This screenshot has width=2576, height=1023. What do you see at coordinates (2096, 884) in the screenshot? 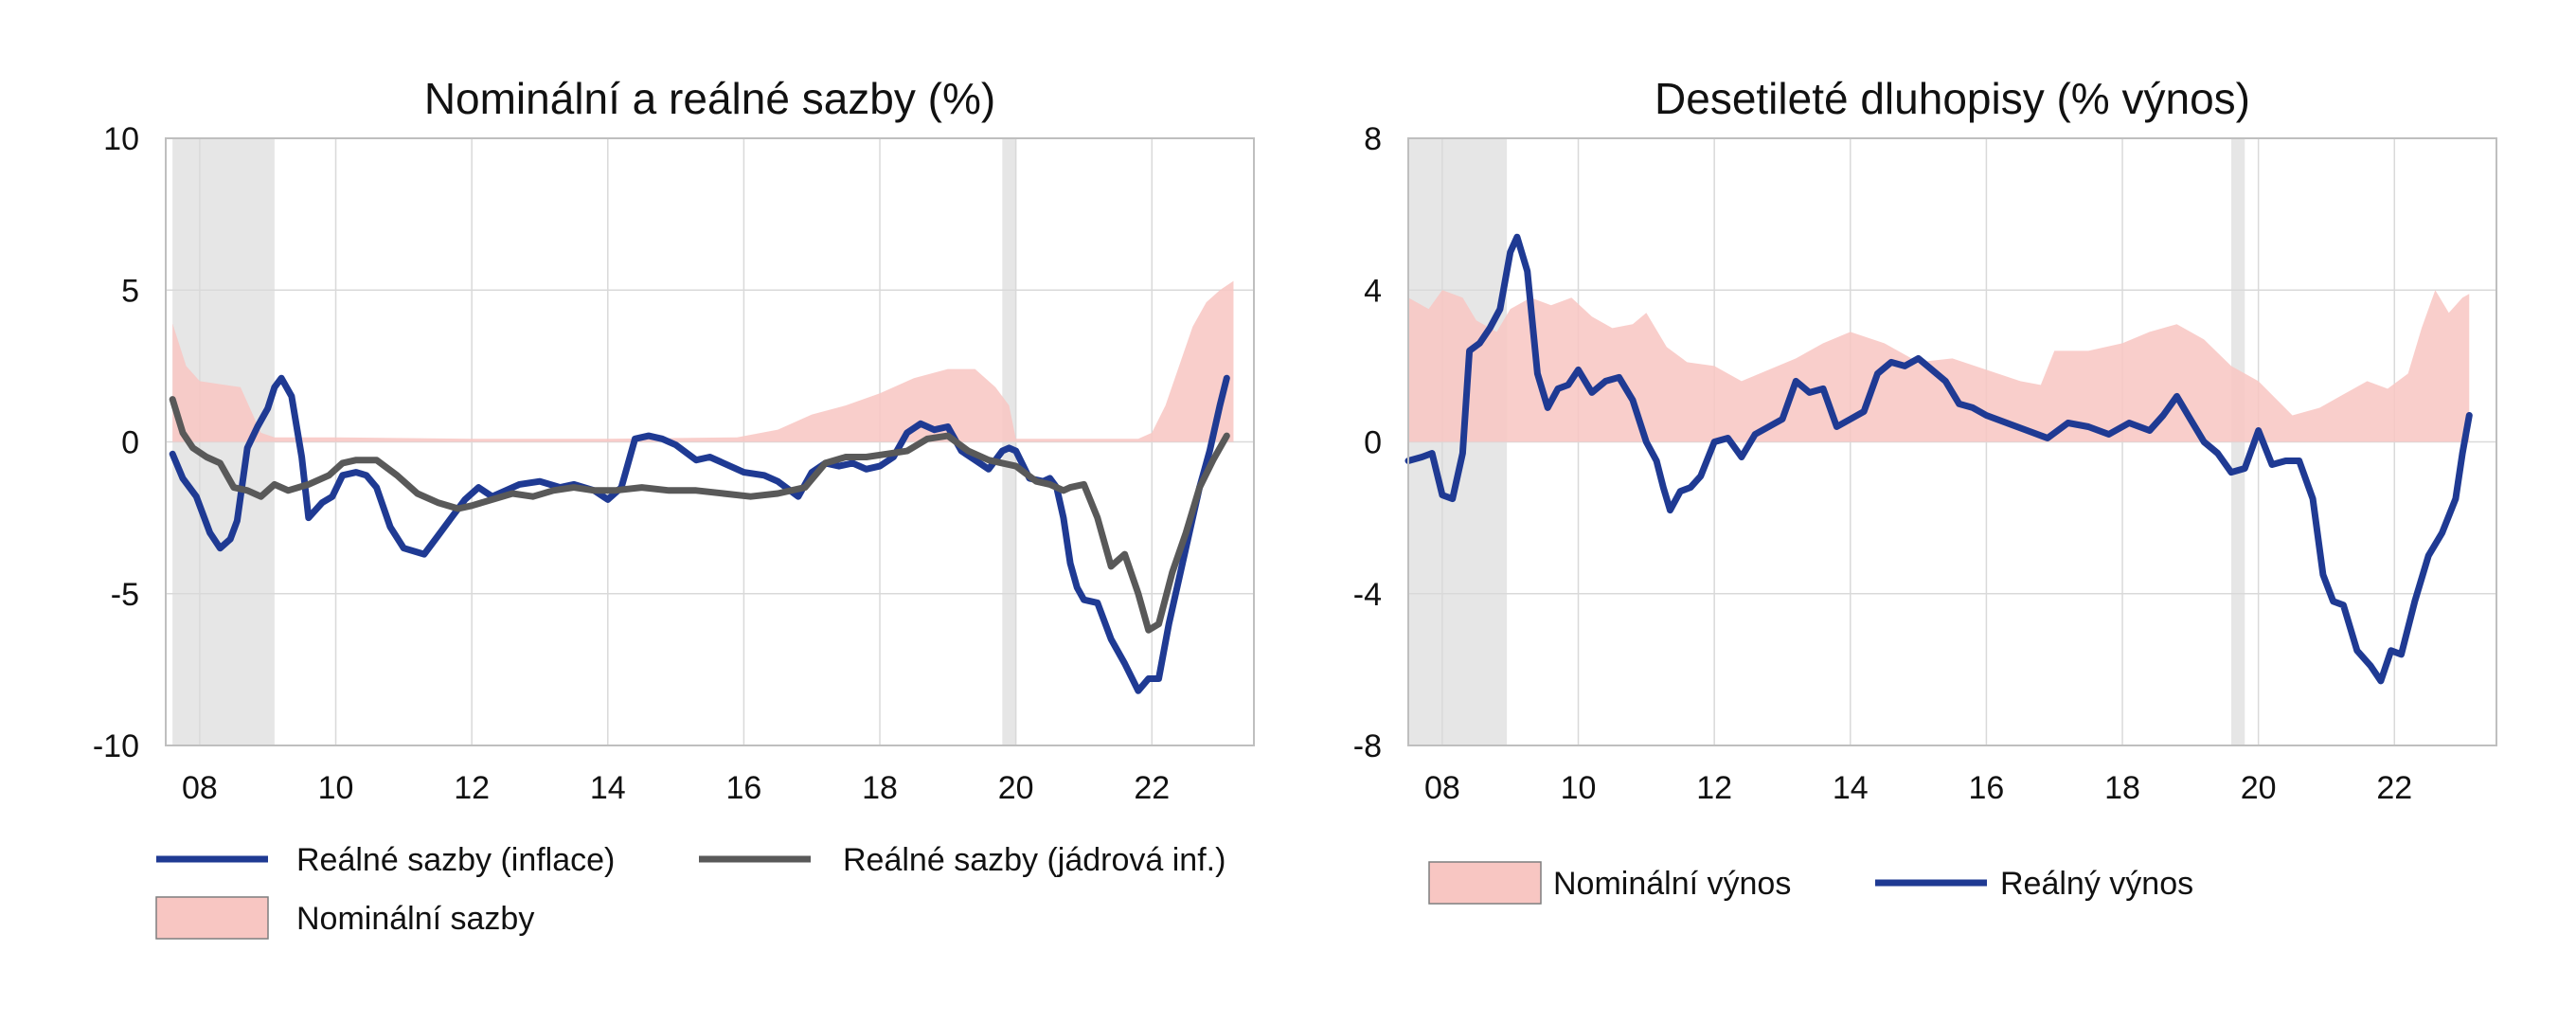
I see `legend-label: Reálný výnos` at bounding box center [2096, 884].